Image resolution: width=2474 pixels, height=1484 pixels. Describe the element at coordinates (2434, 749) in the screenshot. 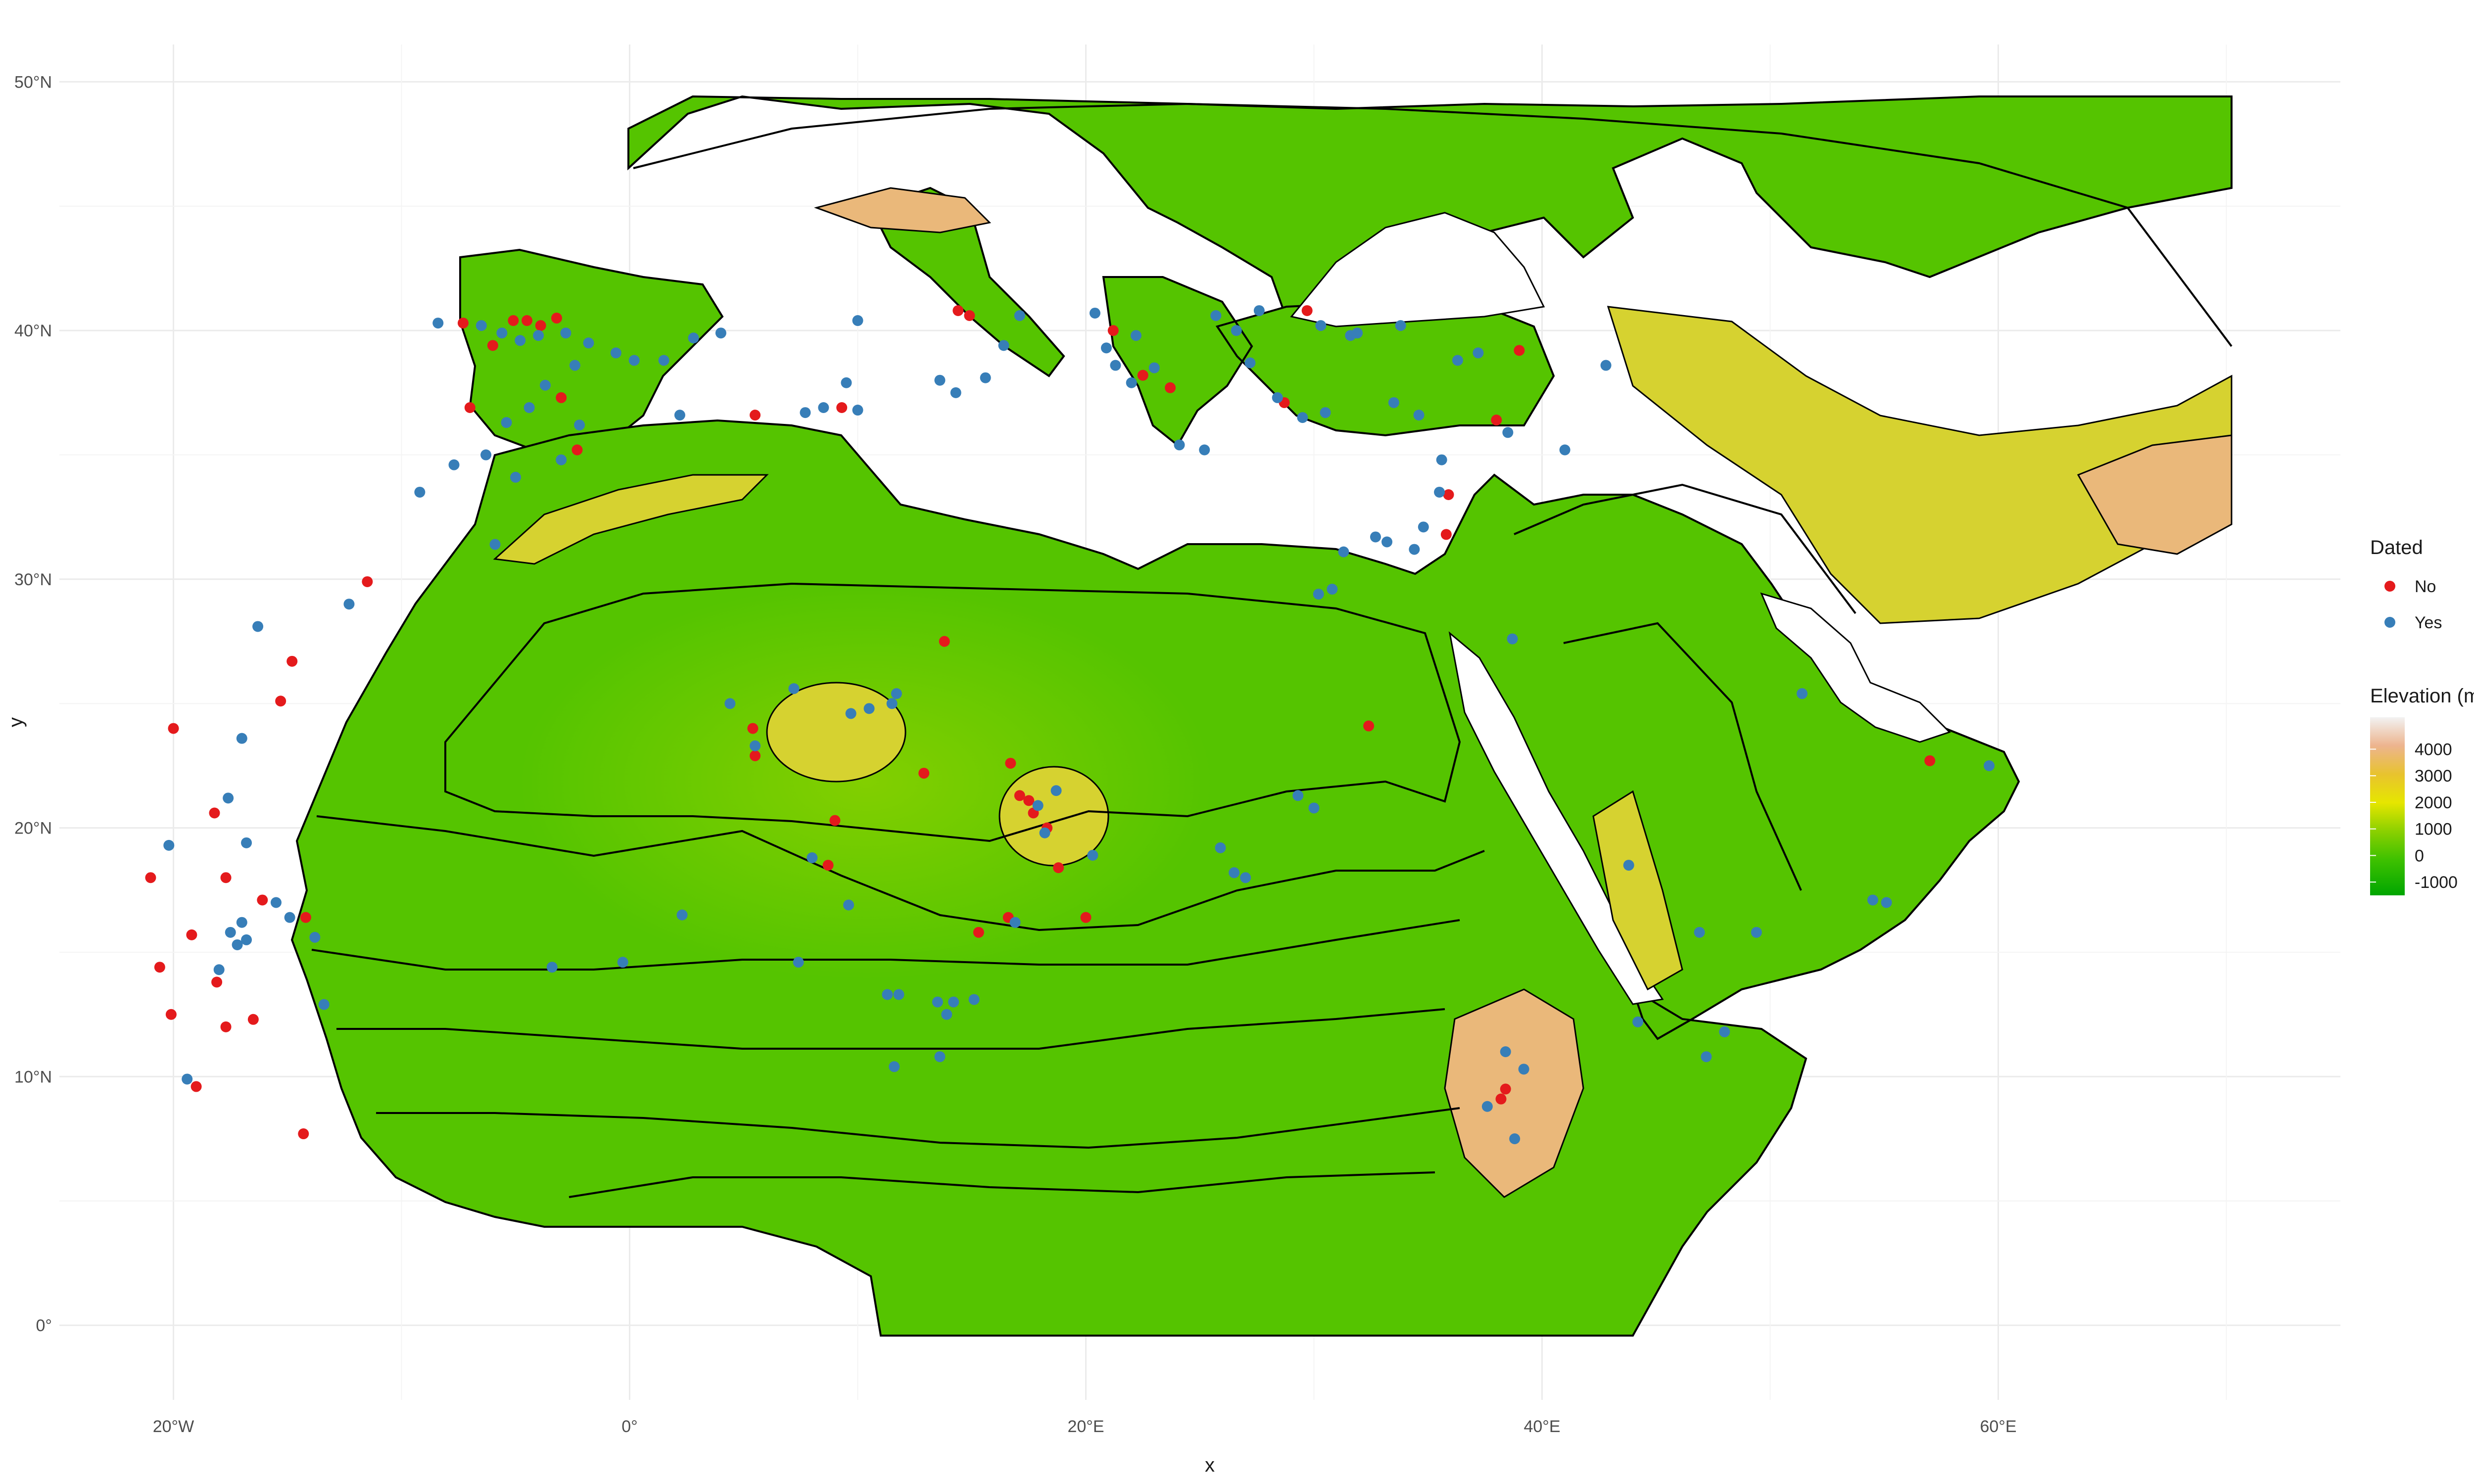

I see `elev-label-0: 4000` at that location.